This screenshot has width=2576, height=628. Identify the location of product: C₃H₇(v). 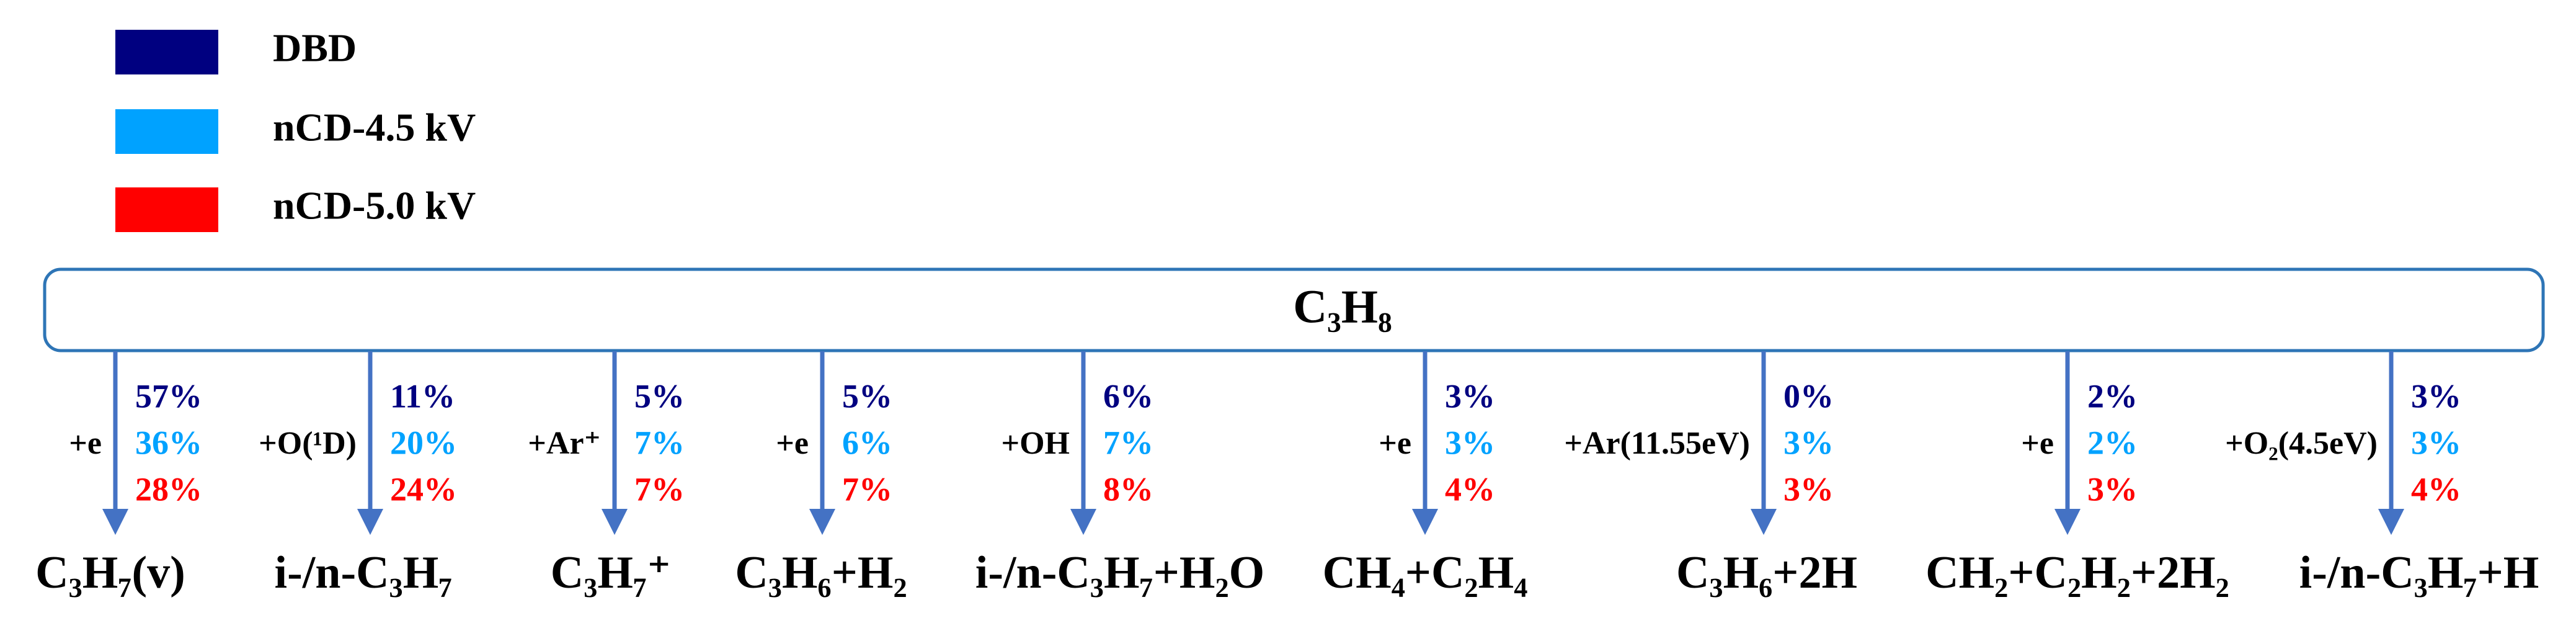
(110, 572).